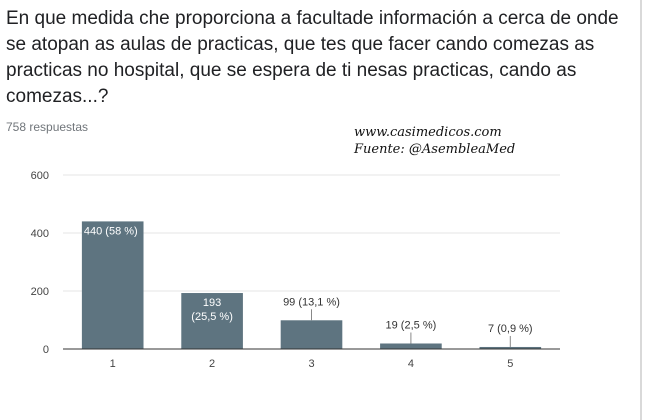 This screenshot has width=652, height=420. I want to click on watermark-site: www.casimedicos.com, so click(428, 132).